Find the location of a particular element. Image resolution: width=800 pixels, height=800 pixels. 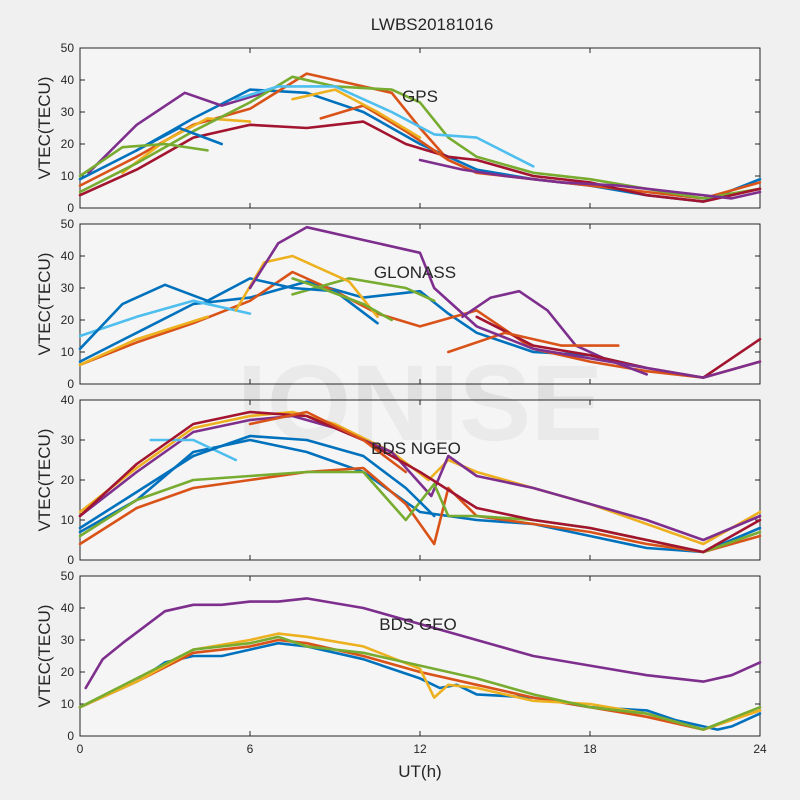

x-tick-label: 24 is located at coordinates (760, 749).